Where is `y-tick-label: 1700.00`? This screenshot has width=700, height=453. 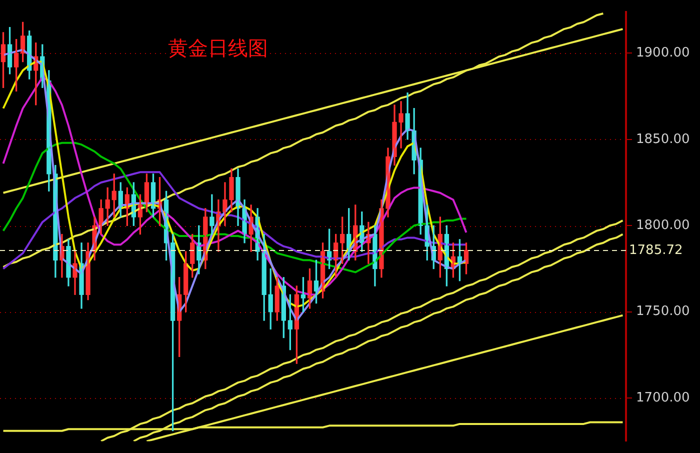 y-tick-label: 1700.00 is located at coordinates (663, 398).